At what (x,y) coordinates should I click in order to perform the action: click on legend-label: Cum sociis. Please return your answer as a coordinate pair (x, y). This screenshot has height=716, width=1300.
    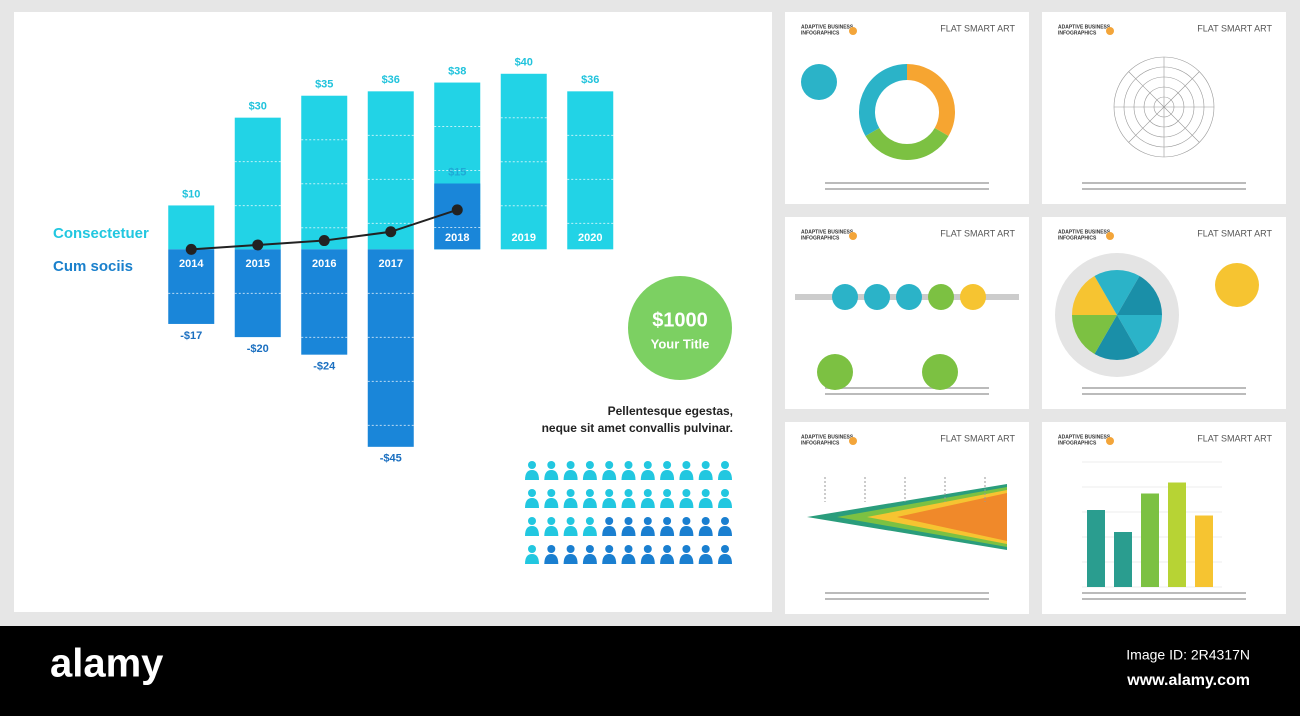
    Looking at the image, I should click on (93, 266).